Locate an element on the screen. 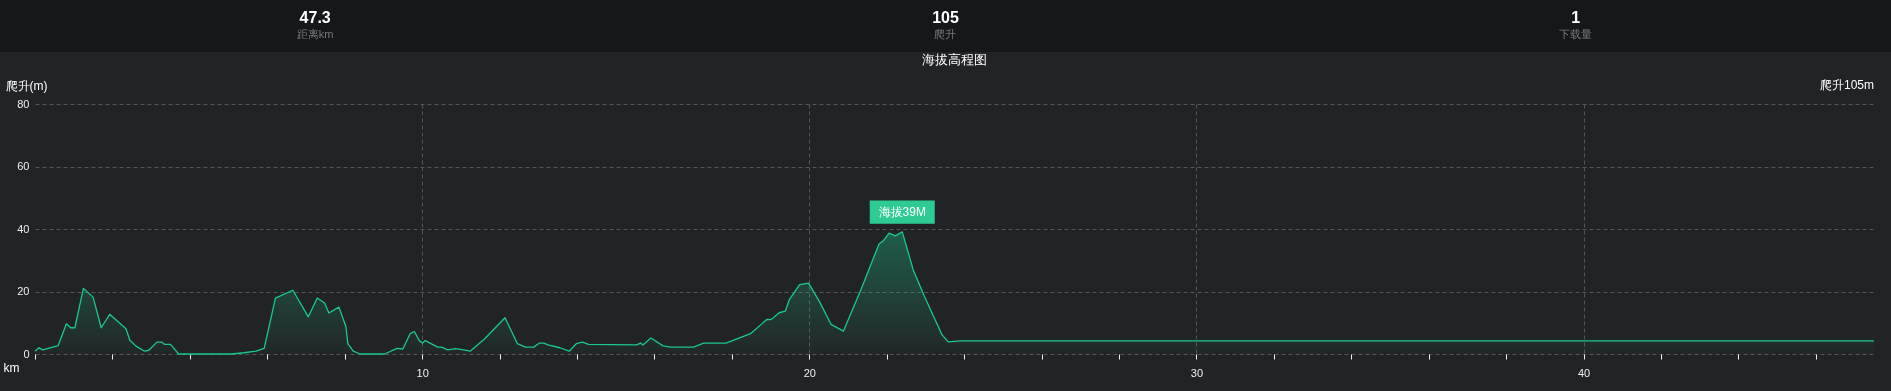  x-axis-title: km is located at coordinates (11, 367).